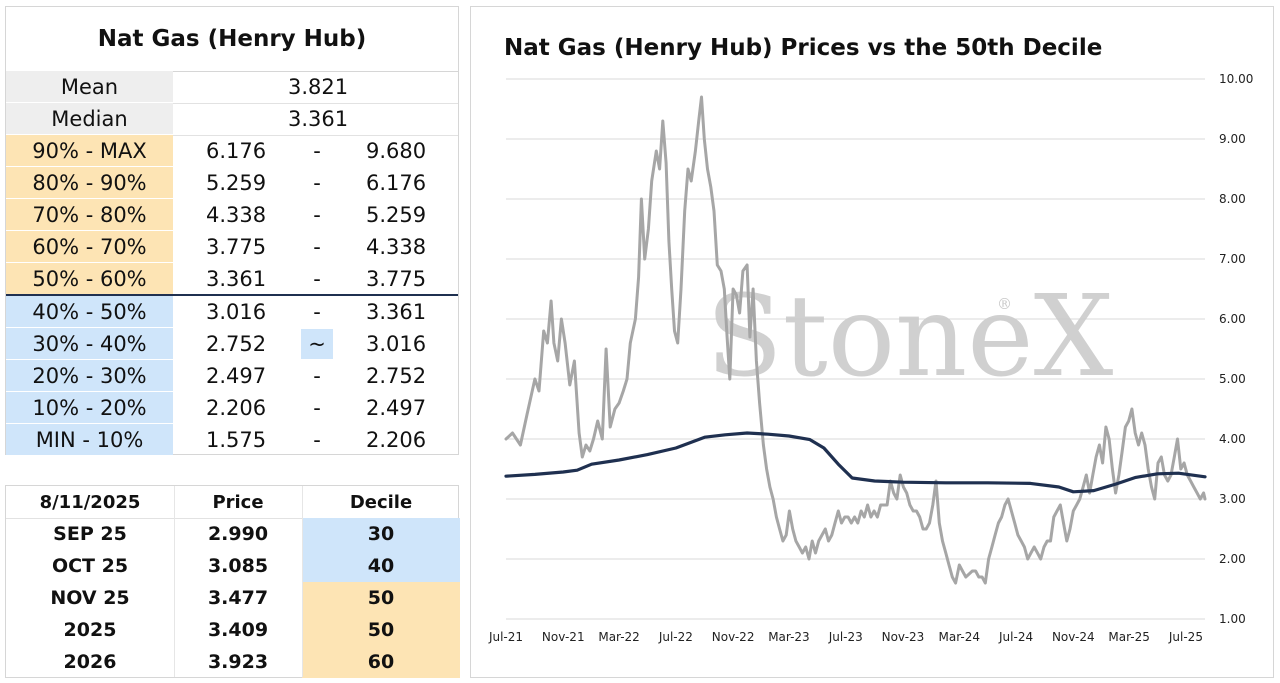  What do you see at coordinates (238, 598) in the screenshot?
I see `contract-price: 3.477` at bounding box center [238, 598].